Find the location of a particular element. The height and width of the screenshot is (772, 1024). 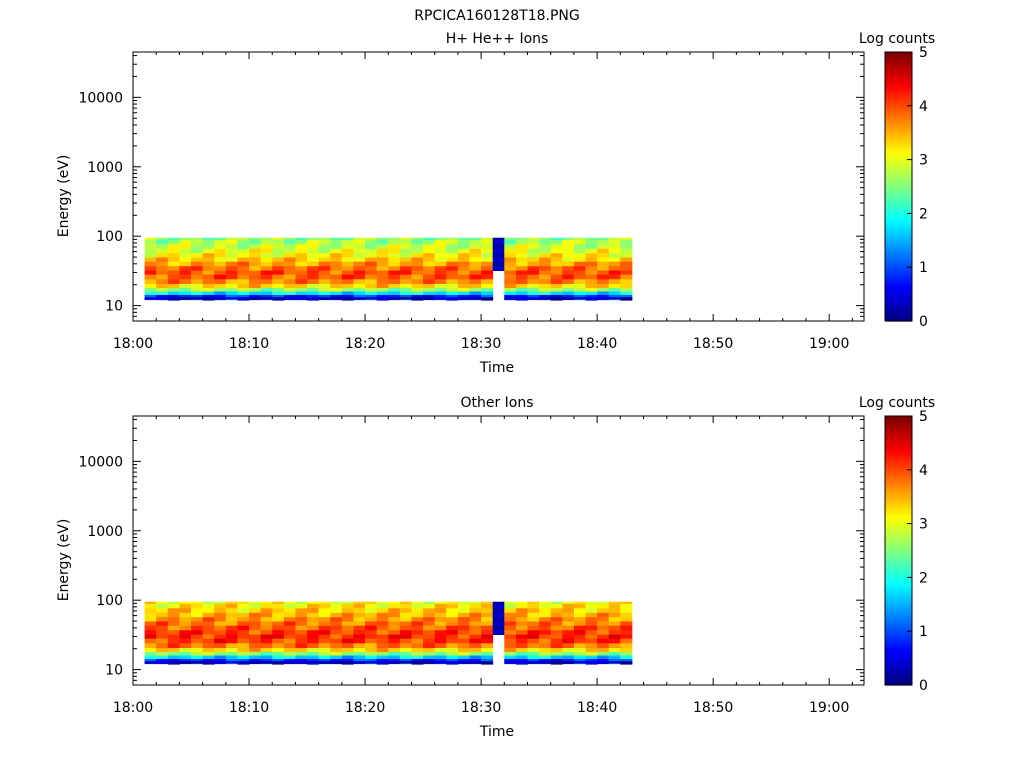

panel-2-colorbar-tick-label: 3 is located at coordinates (923, 525).